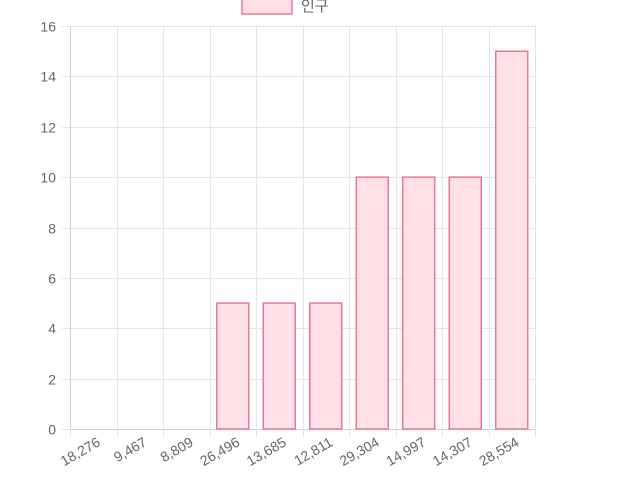  I want to click on legend-swatch, so click(267, 7).